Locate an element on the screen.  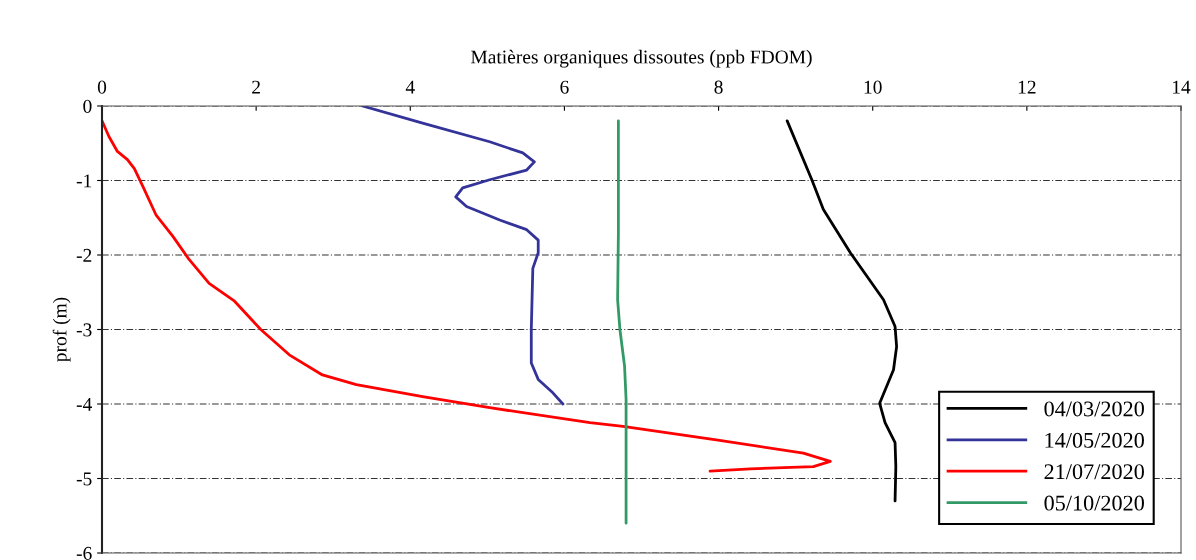
y-tick-label: -3 is located at coordinates (84, 330).